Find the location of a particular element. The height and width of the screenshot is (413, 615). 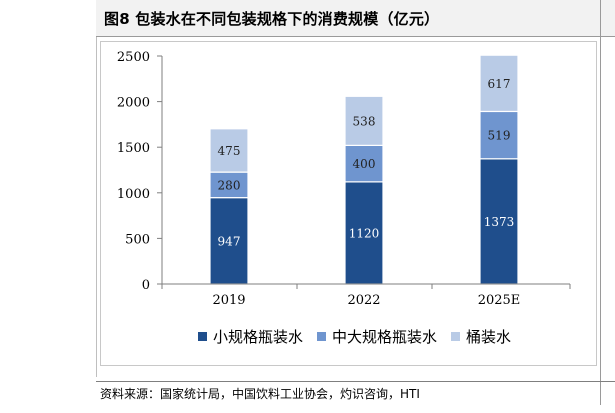

y-tick-label: 500 is located at coordinates (137, 239).